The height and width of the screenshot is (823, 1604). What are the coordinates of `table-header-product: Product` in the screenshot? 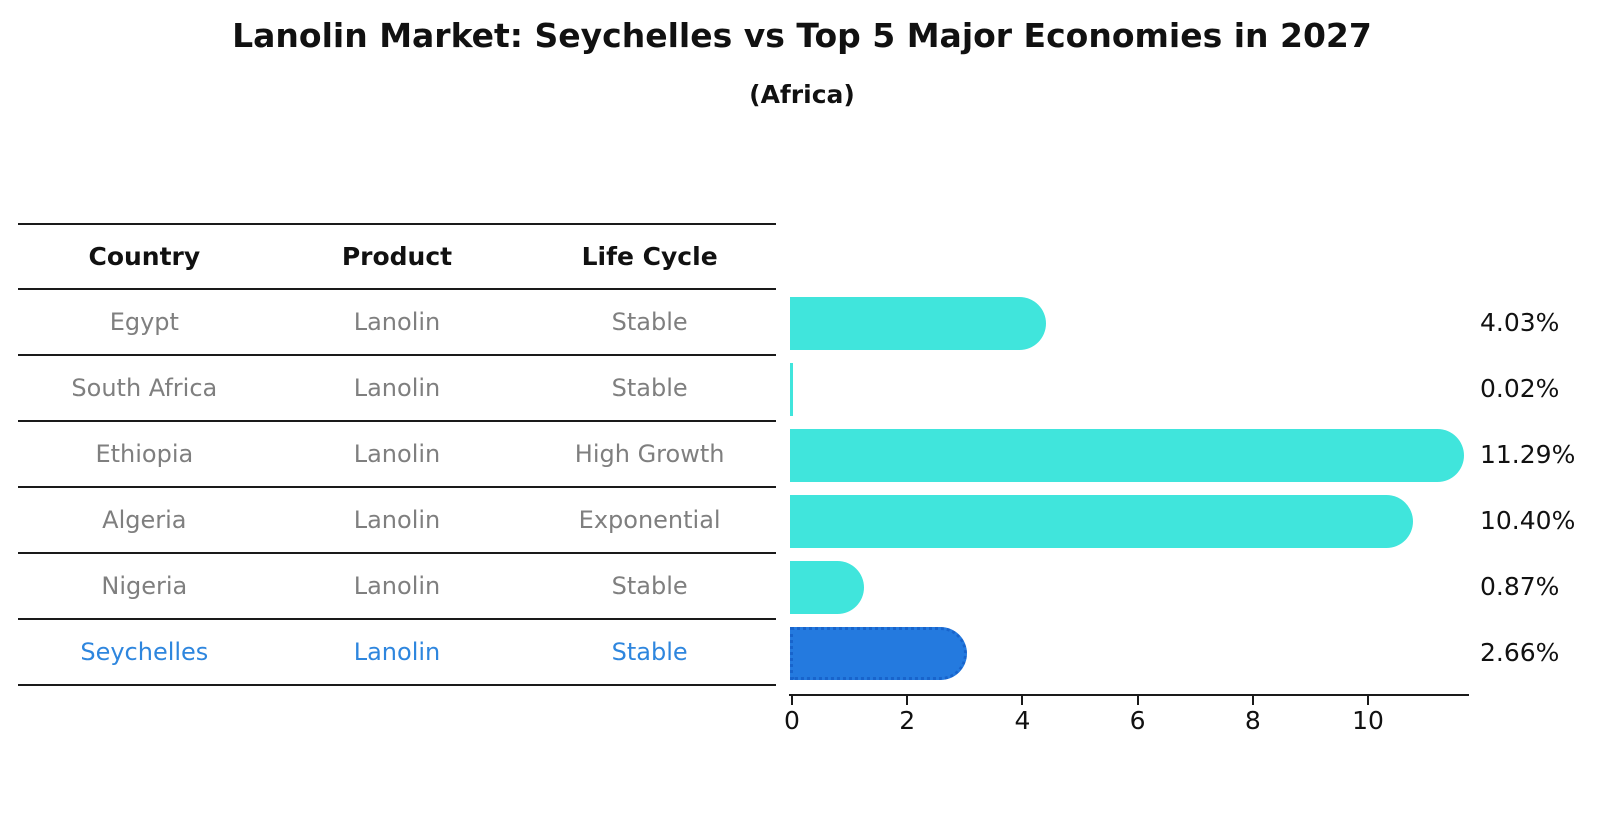 It's located at (397, 256).